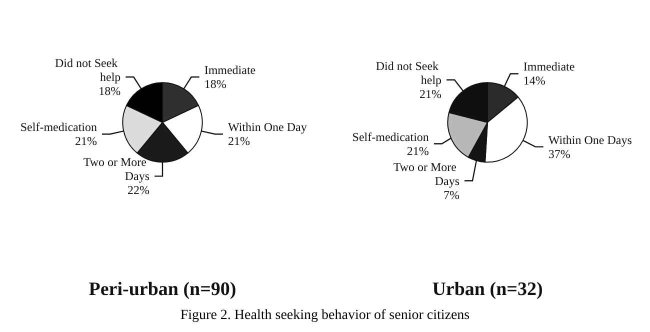 The height and width of the screenshot is (332, 650). I want to click on data-label: 22%, so click(139, 190).